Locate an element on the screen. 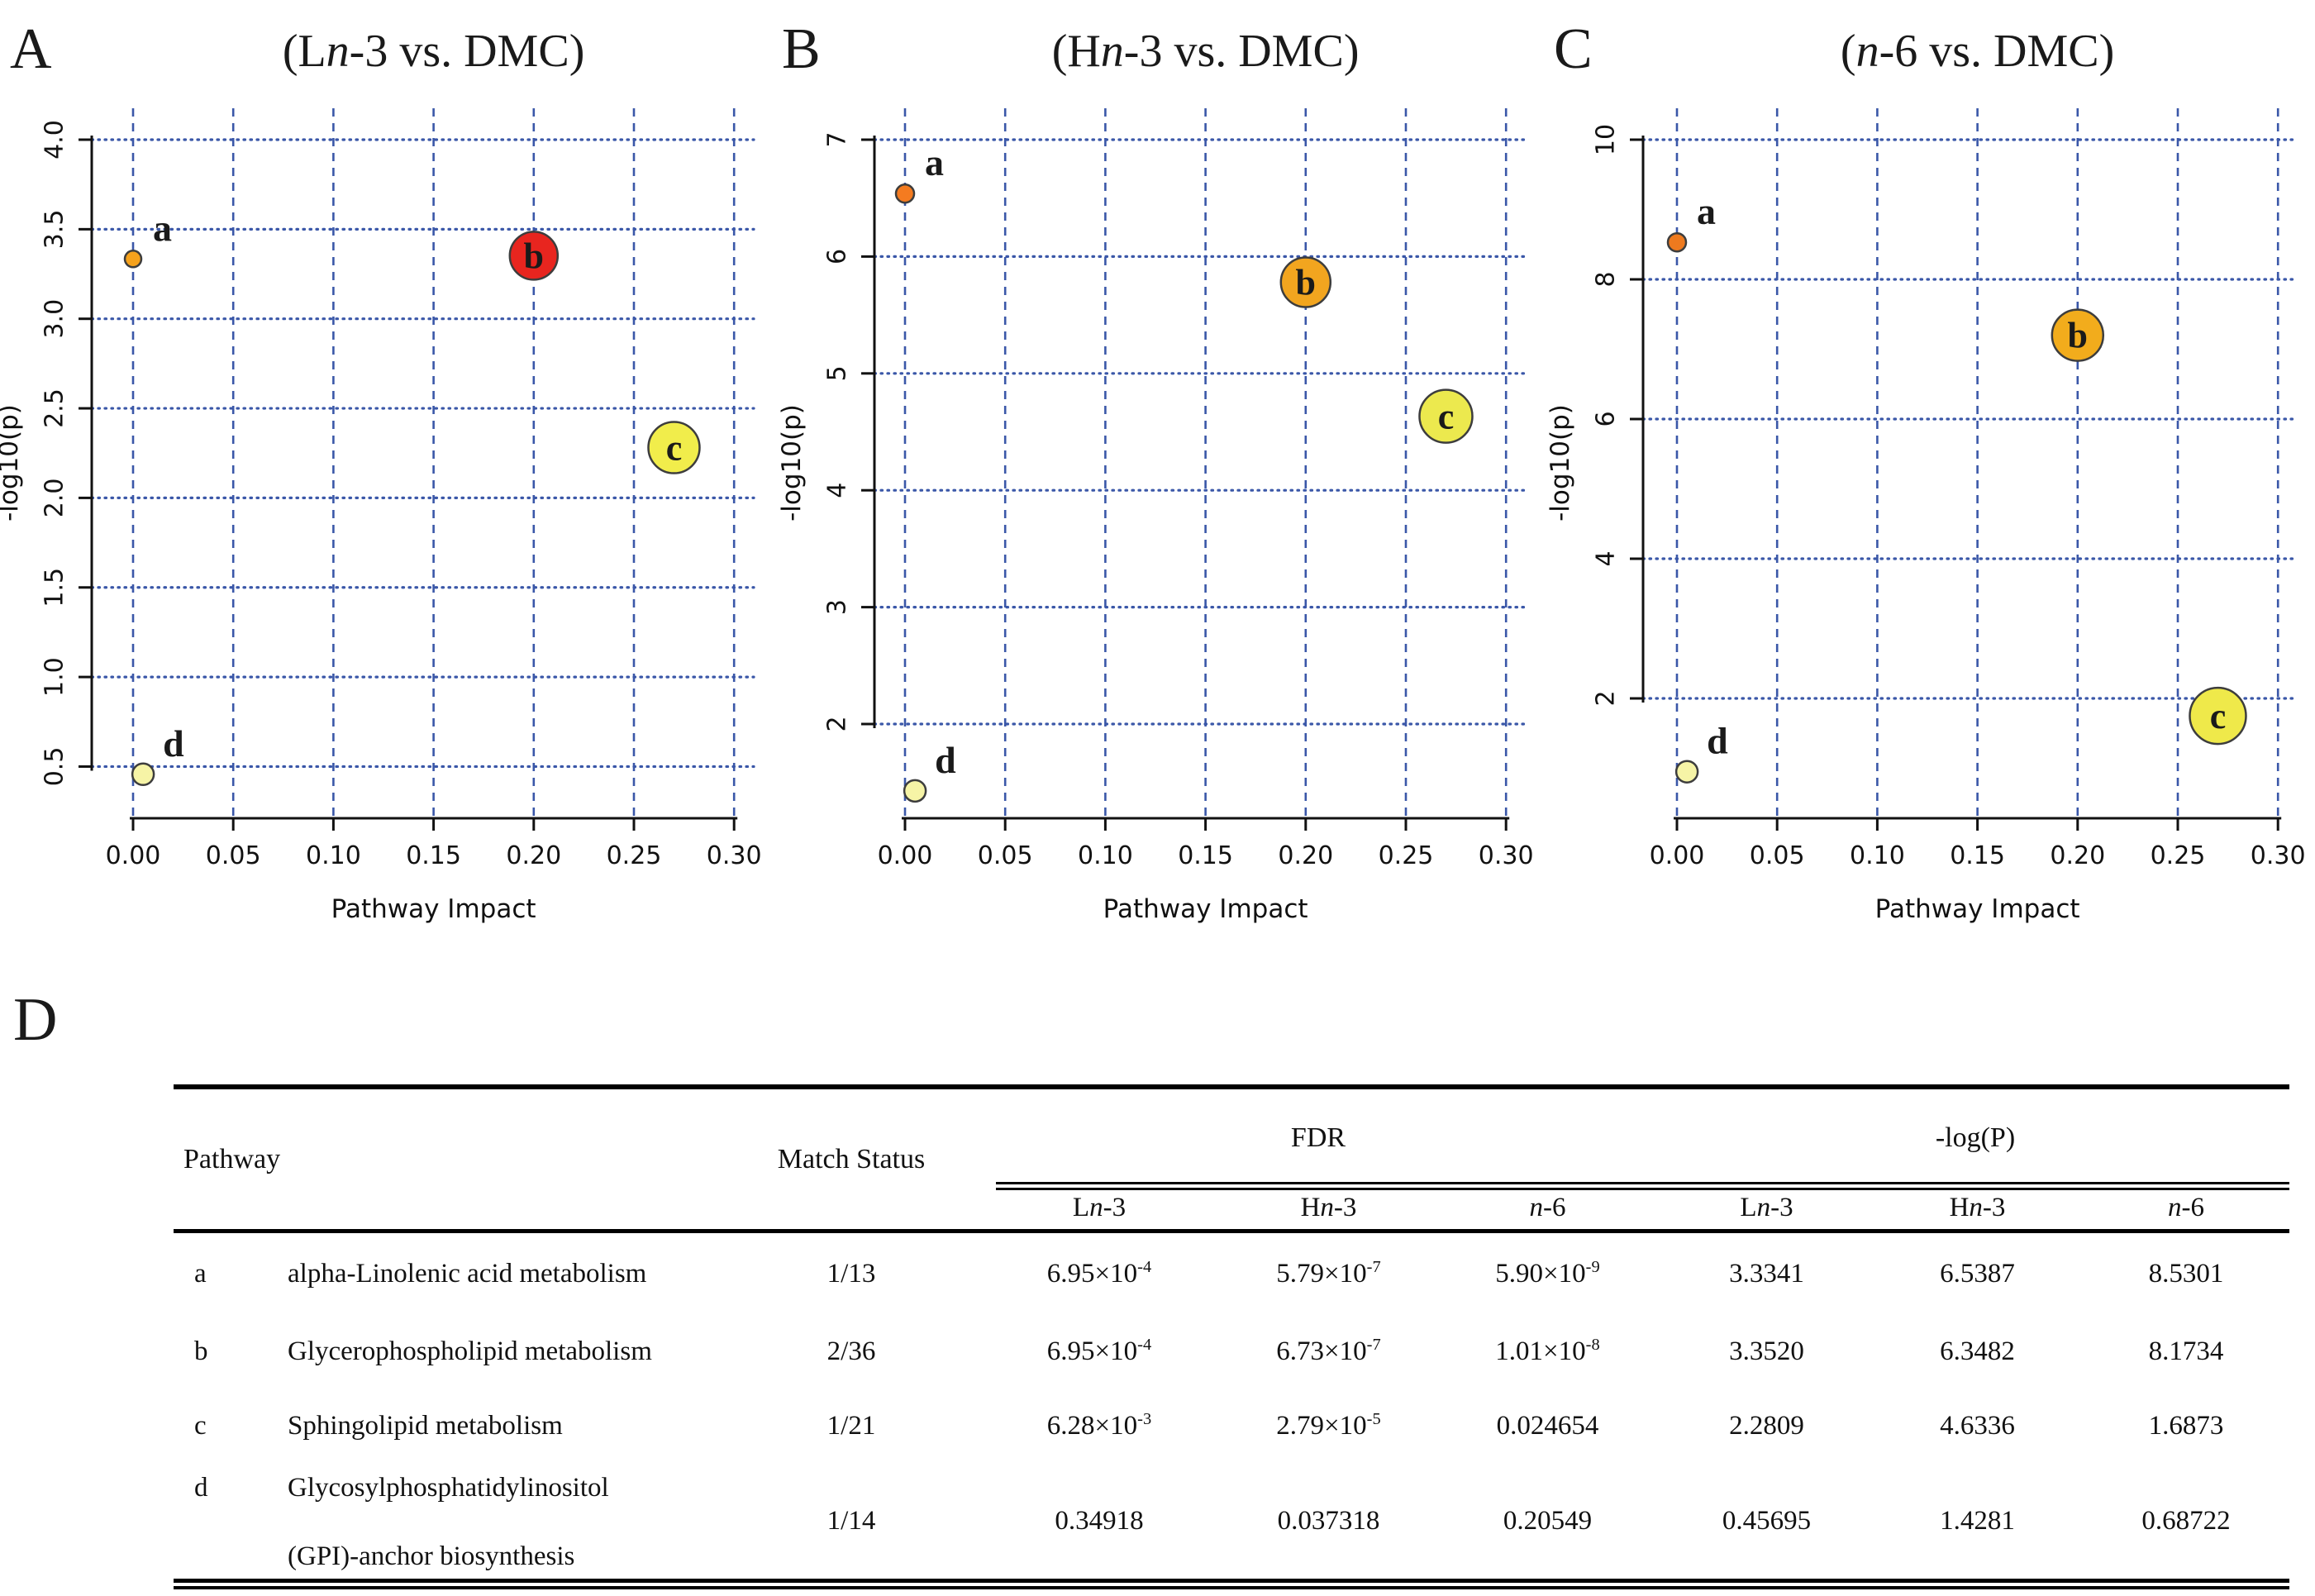  y-tick-label: 10 is located at coordinates (1606, 139).